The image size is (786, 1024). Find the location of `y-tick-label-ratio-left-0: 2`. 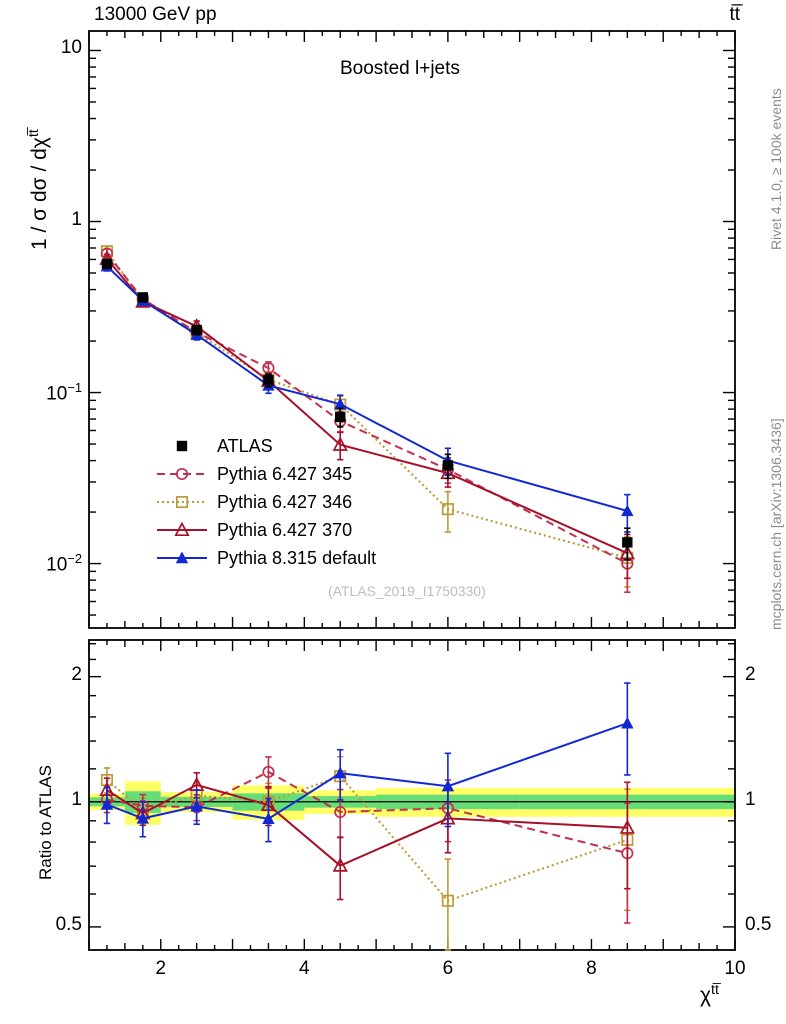

y-tick-label-ratio-left-0: 2 is located at coordinates (76, 674).